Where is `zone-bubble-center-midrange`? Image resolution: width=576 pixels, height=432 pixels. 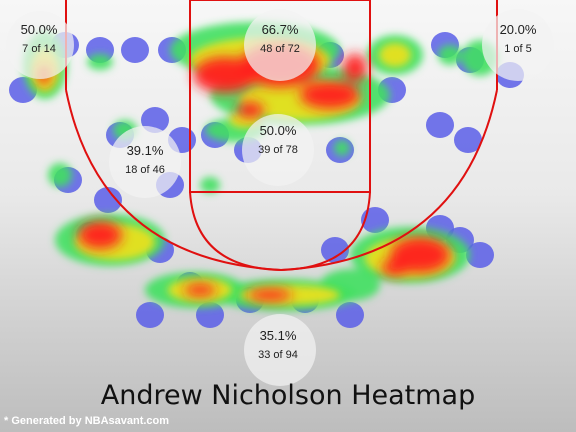
zone-bubble-center-midrange is located at coordinates (278, 150).